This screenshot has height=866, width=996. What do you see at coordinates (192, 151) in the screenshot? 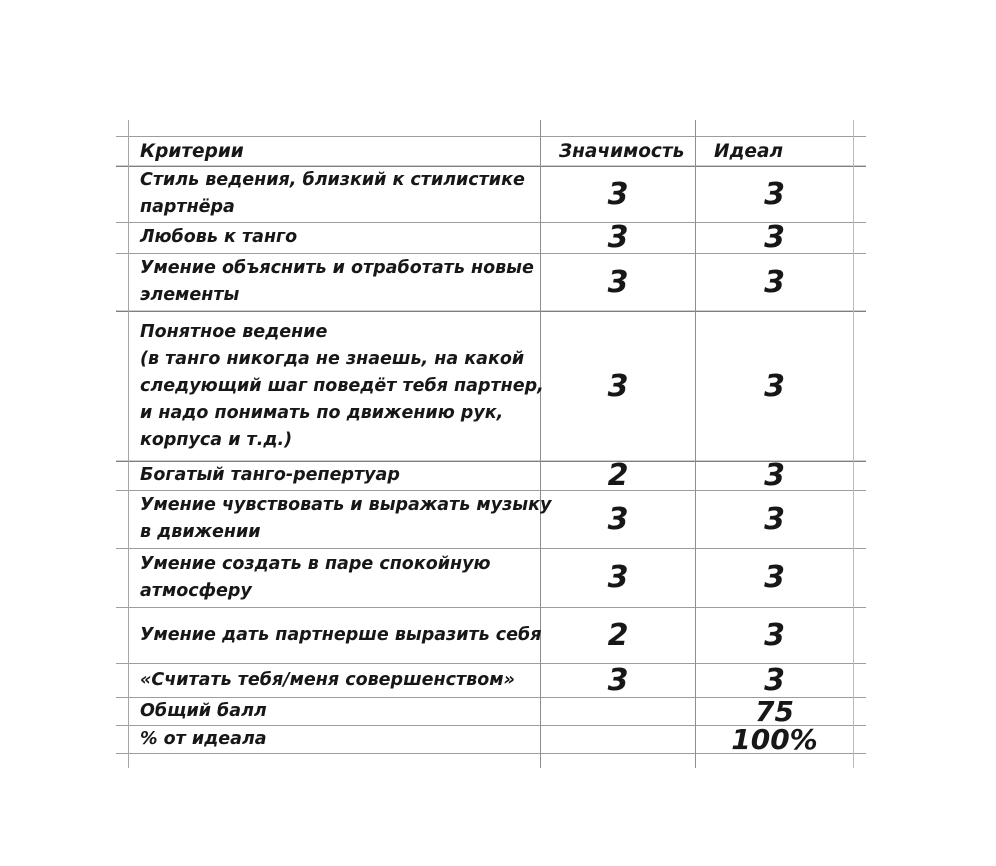
I see `header-criteria: Критерии` at bounding box center [192, 151].